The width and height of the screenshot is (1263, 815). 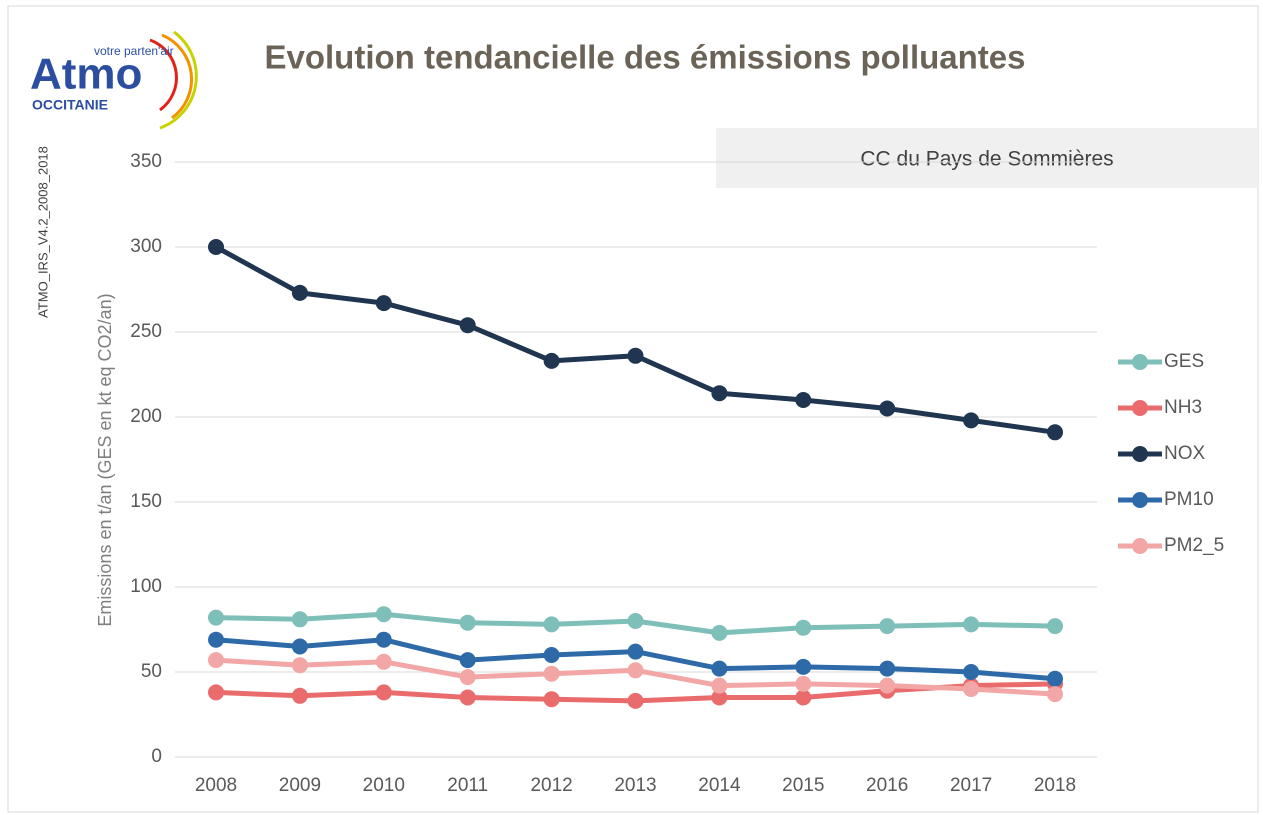 What do you see at coordinates (467, 785) in the screenshot?
I see `x-tick-label: 2011` at bounding box center [467, 785].